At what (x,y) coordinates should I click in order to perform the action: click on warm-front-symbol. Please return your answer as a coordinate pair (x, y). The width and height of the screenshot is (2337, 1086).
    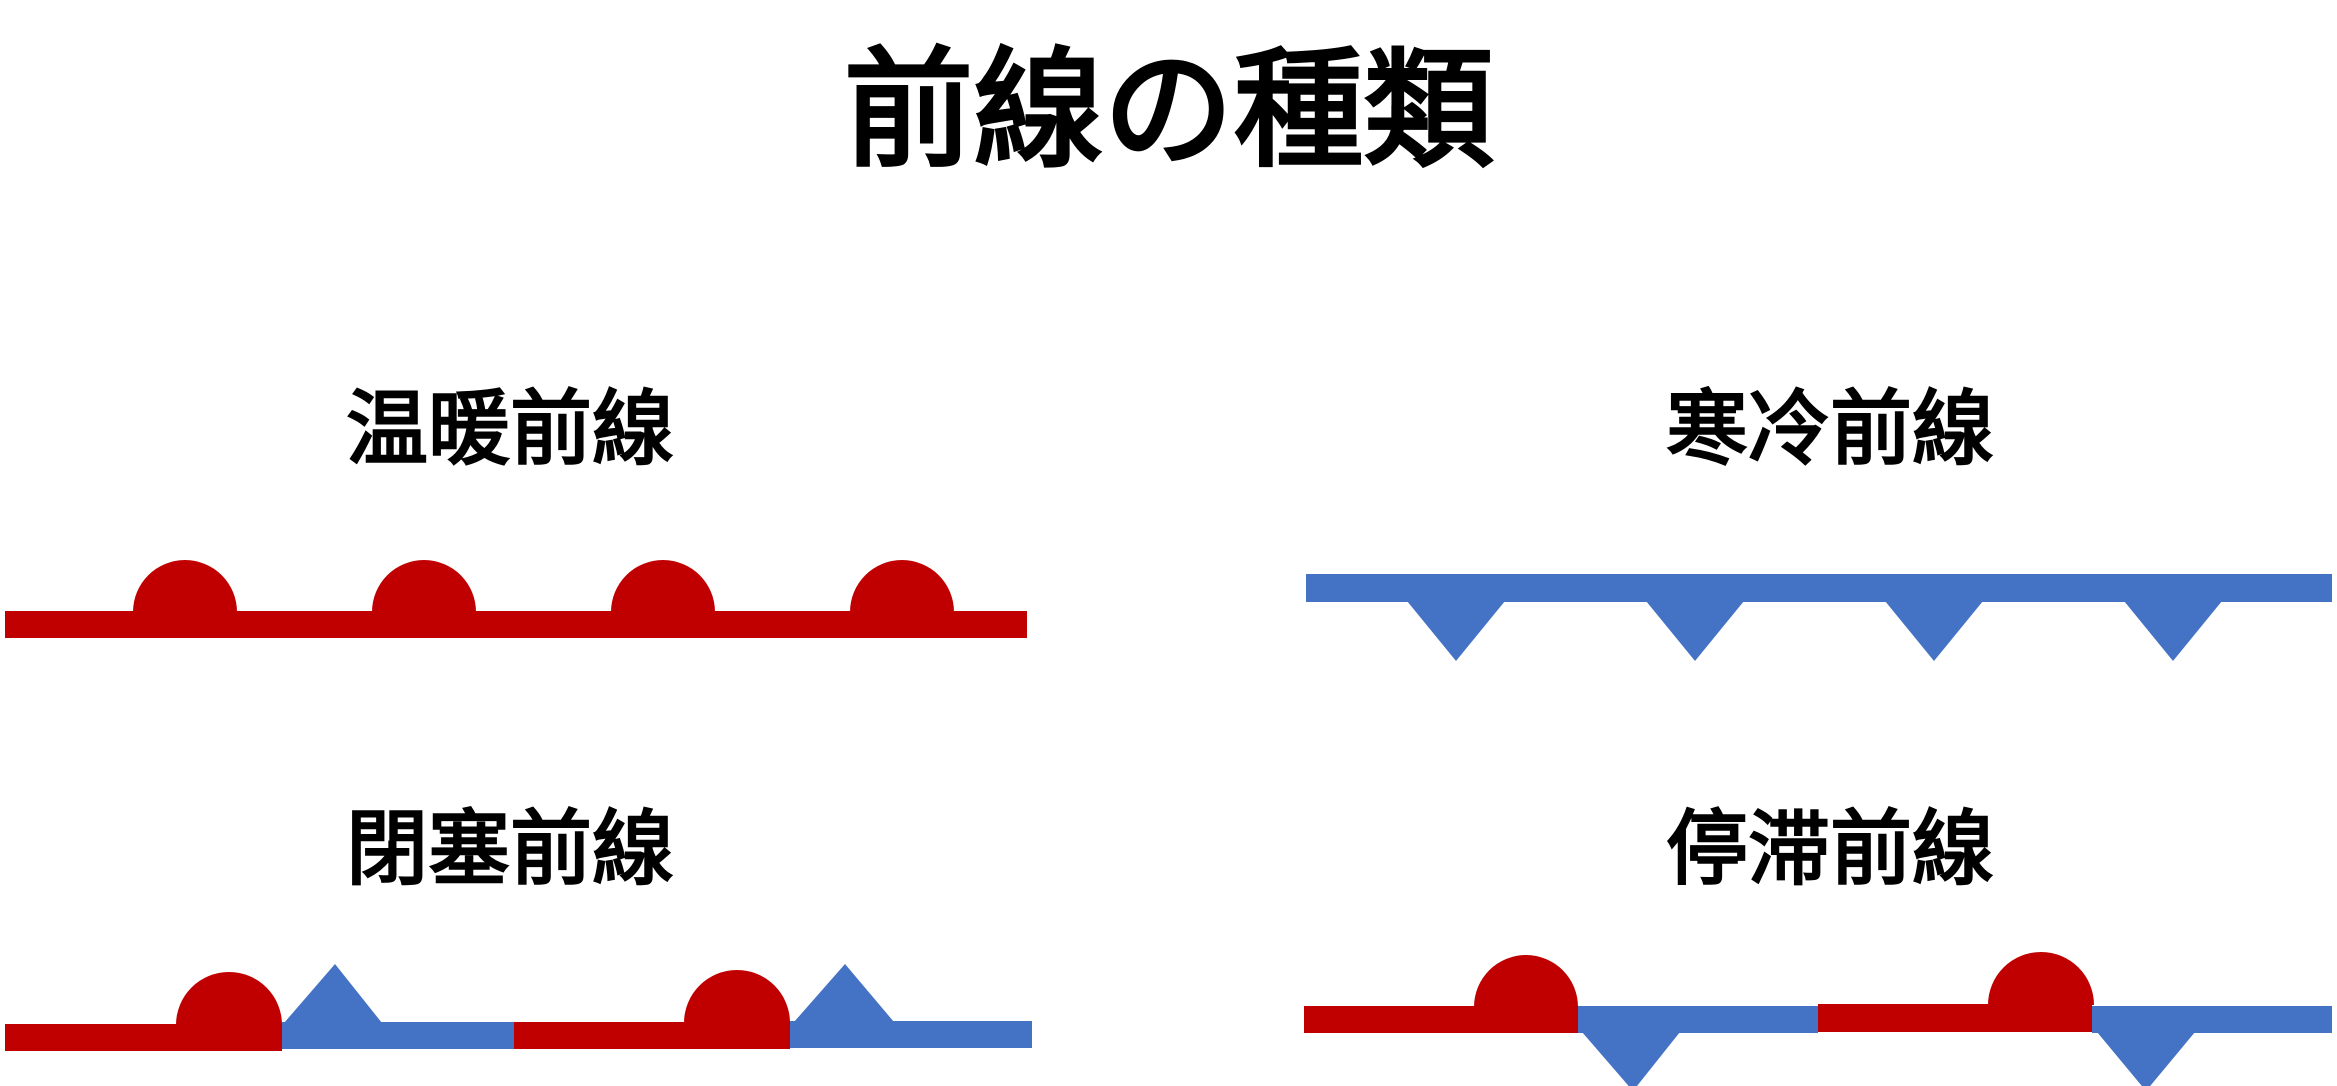
    Looking at the image, I should click on (516, 599).